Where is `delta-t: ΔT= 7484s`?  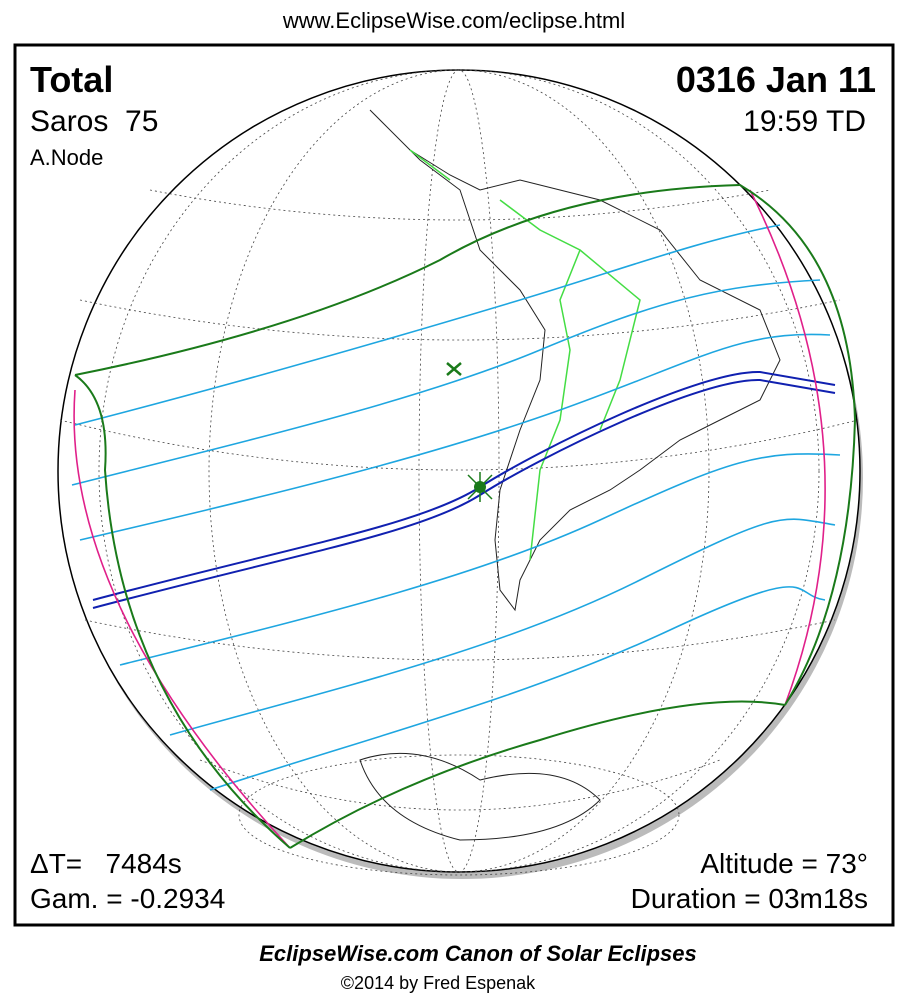
delta-t: ΔT= 7484s is located at coordinates (106, 863).